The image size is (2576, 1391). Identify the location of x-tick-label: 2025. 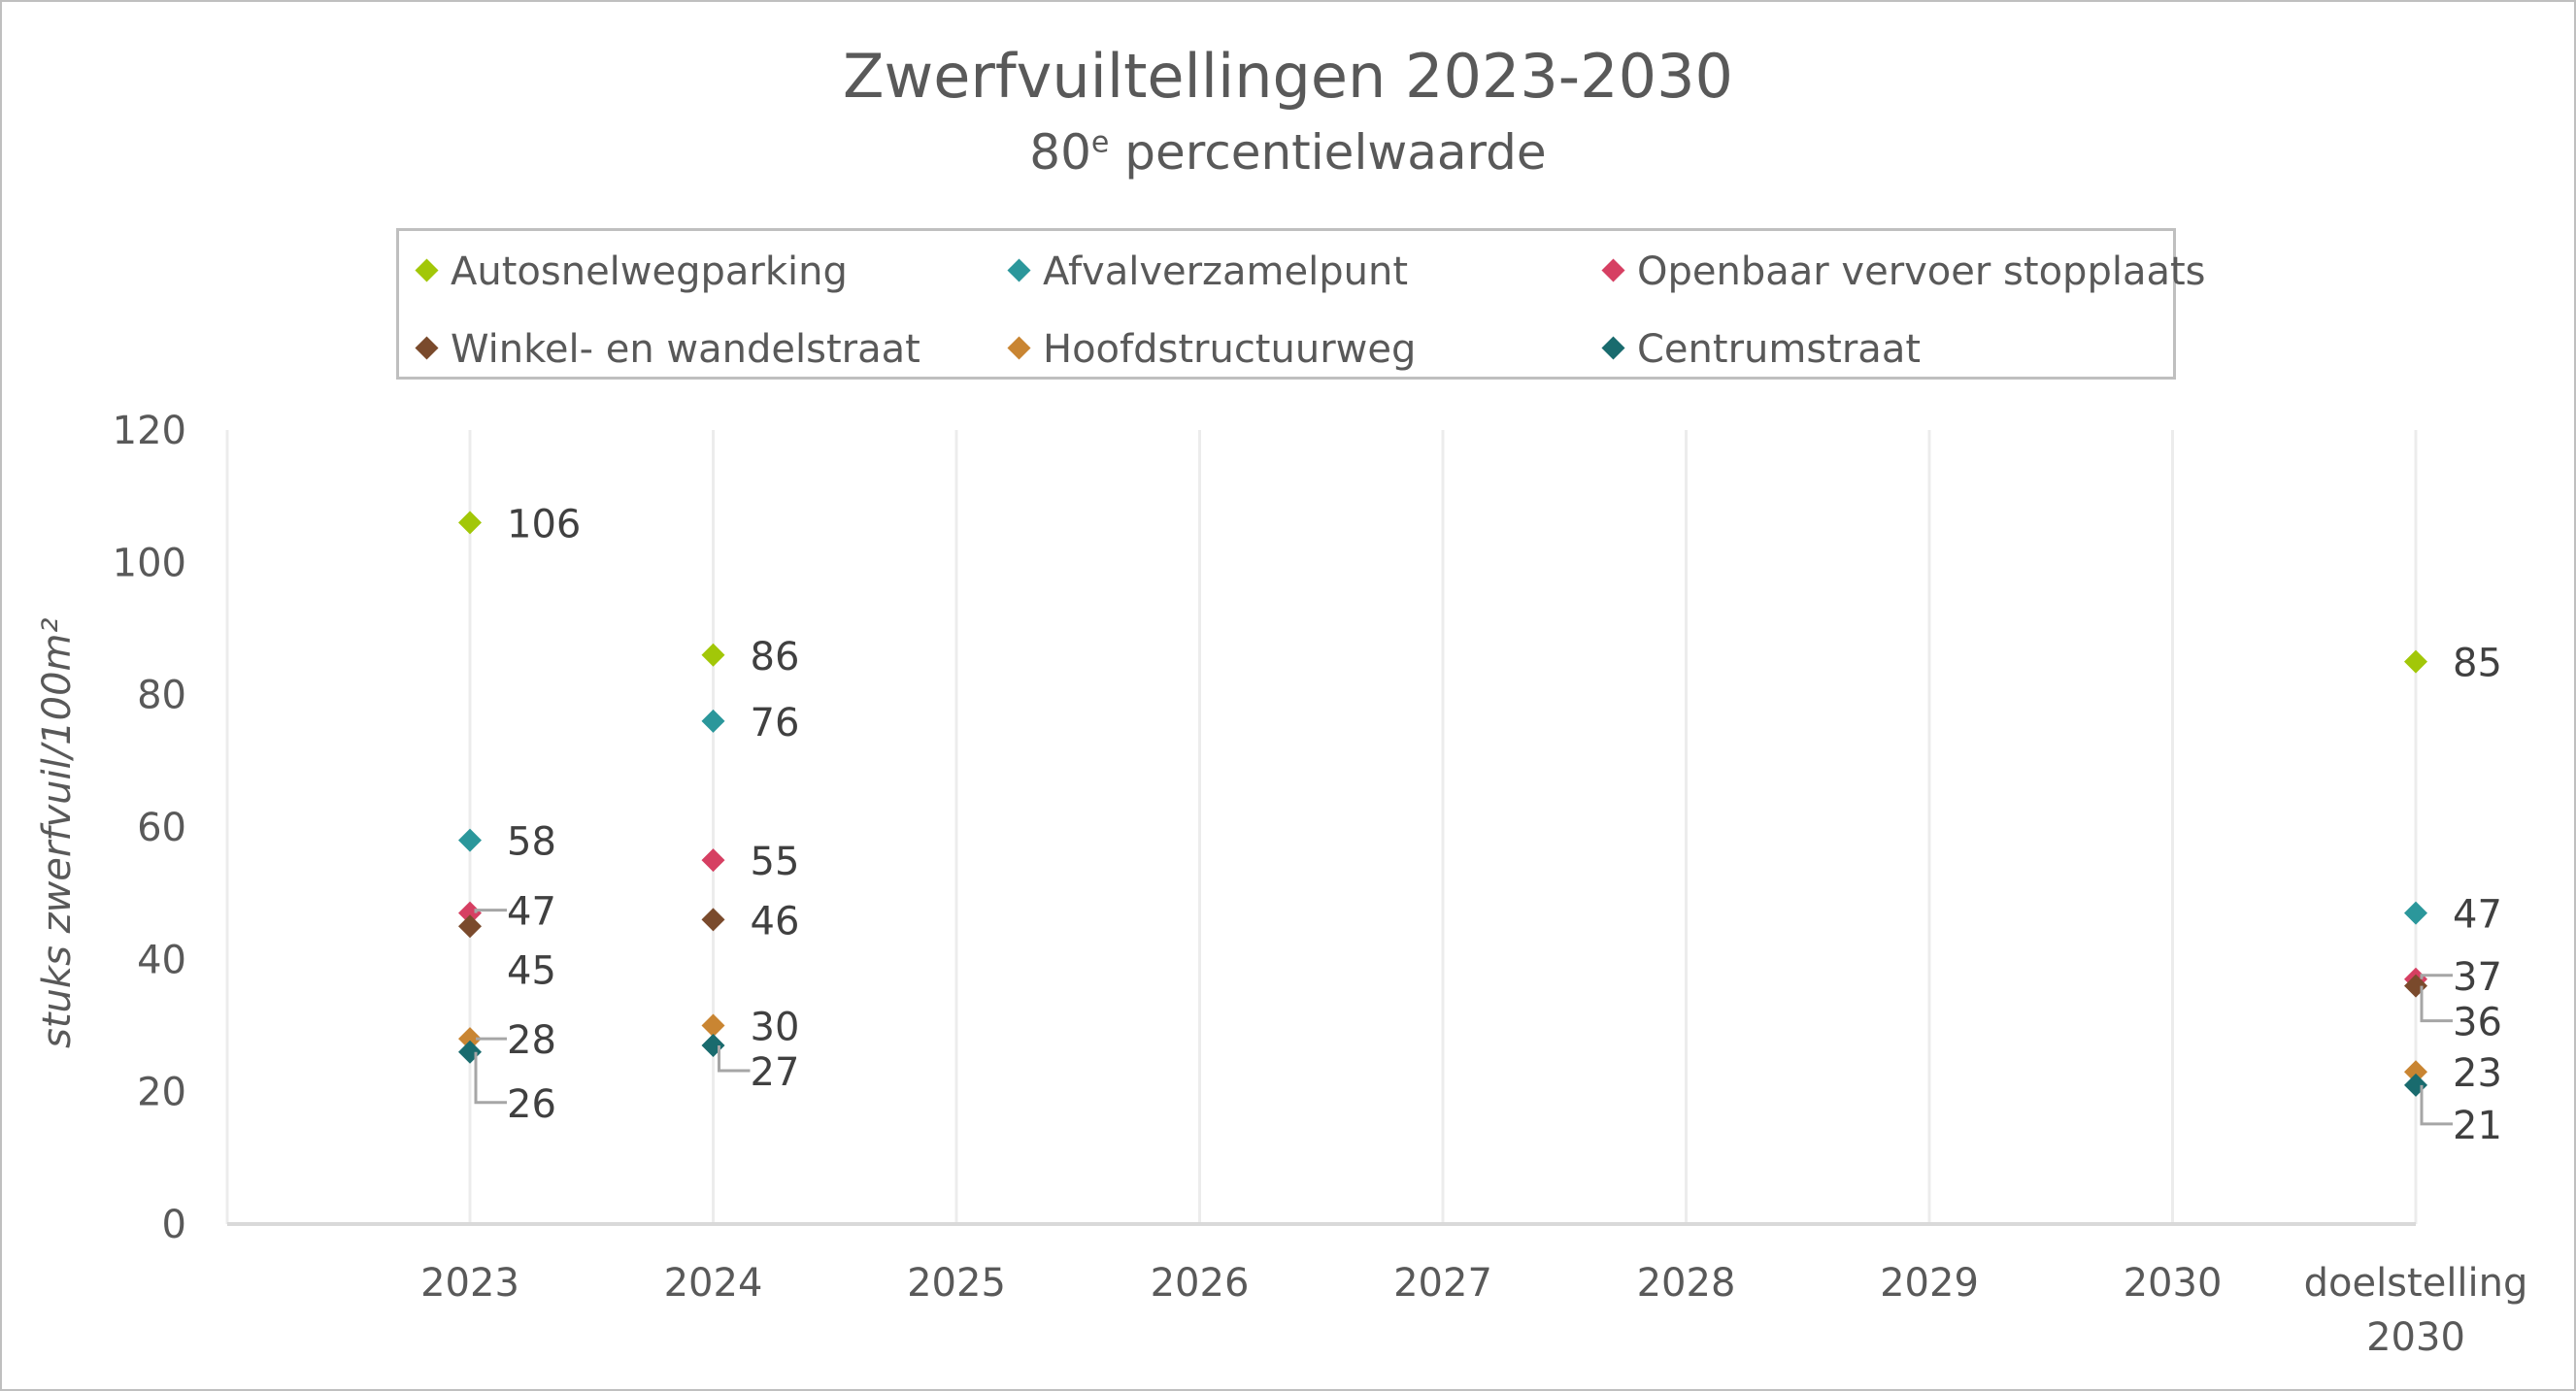
(957, 1283).